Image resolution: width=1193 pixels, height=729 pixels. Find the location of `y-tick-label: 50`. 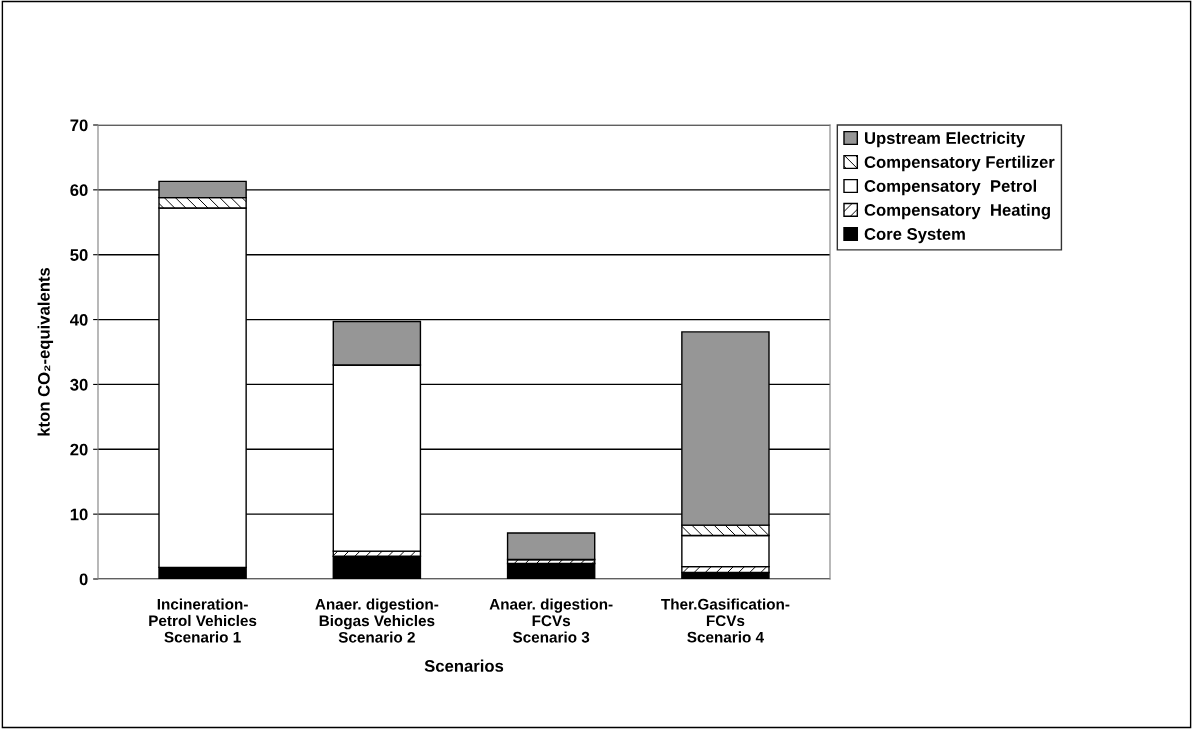

y-tick-label: 50 is located at coordinates (79, 255).